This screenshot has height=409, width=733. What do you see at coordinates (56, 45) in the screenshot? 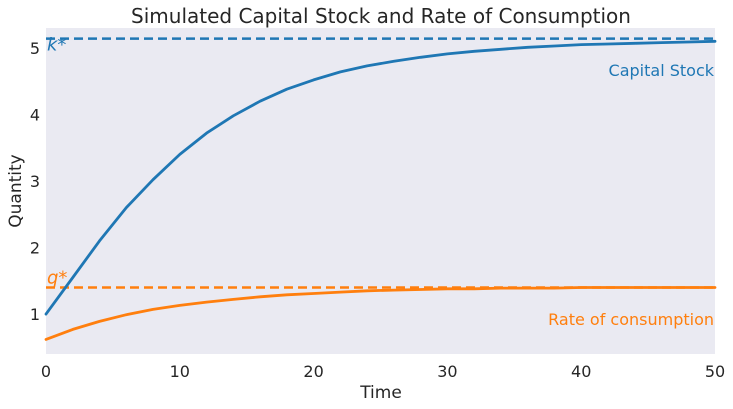
I see `reference-label-k-star: k*` at bounding box center [56, 45].